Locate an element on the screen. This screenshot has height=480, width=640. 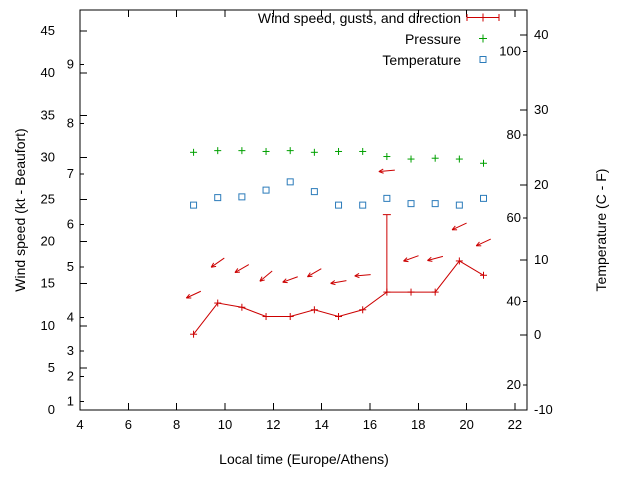
svg-text: 15 is located at coordinates (48, 283).